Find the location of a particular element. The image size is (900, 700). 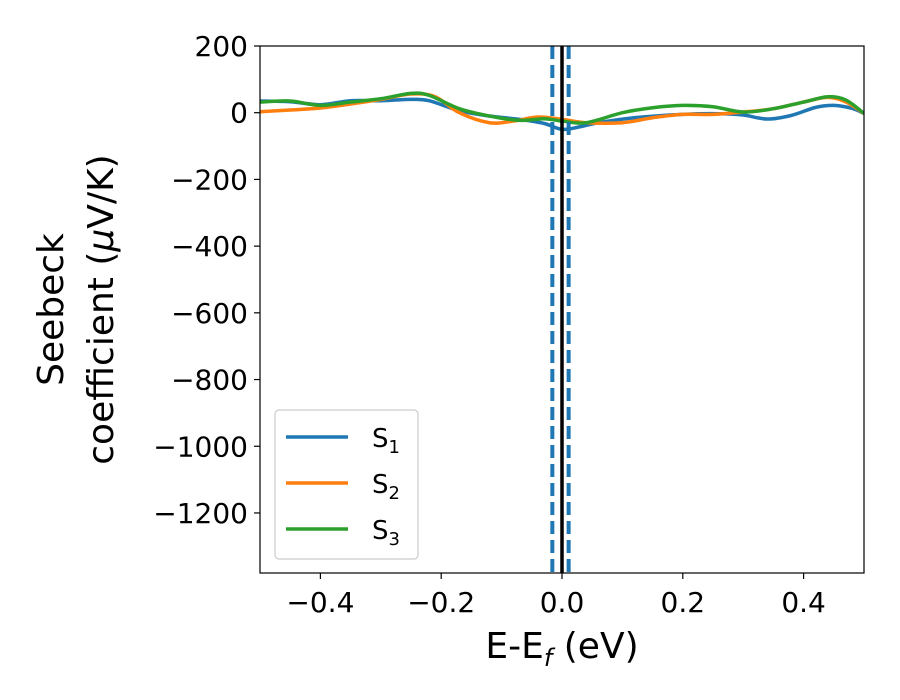

y-tick-label: −1000 is located at coordinates (200, 446).